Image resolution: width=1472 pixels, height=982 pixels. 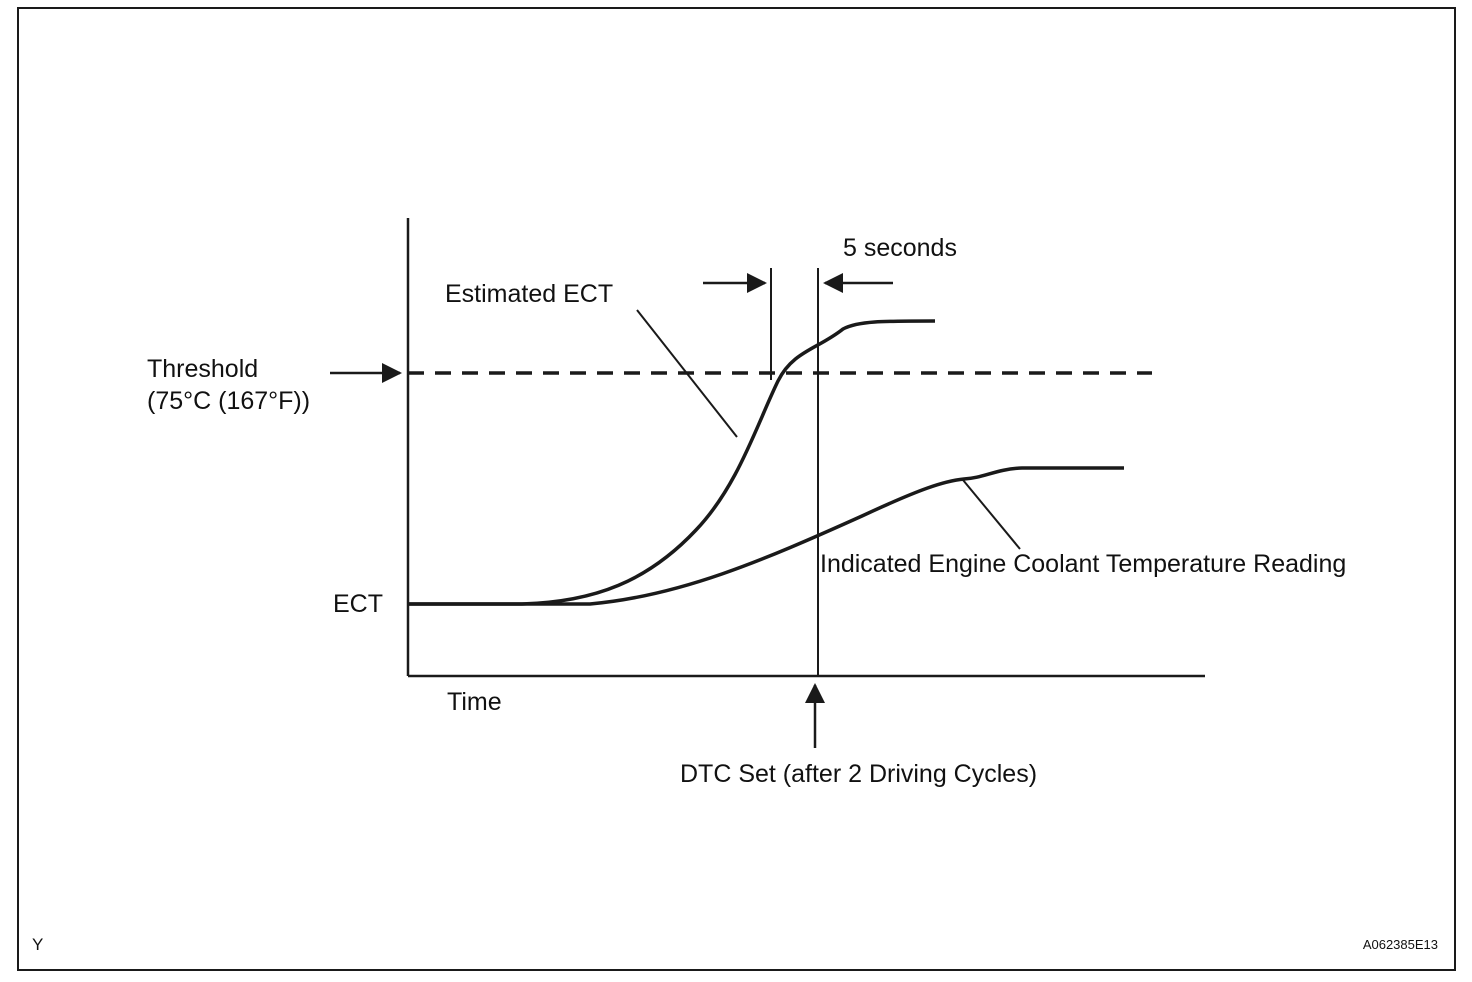 I want to click on threshold-label-line2: (75°C (167°F)), so click(x=228, y=401).